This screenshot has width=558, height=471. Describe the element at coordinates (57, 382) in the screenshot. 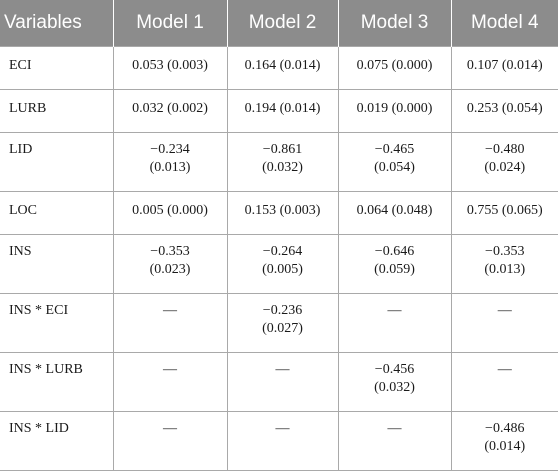

I see `variable-name: INS * LURB` at that location.